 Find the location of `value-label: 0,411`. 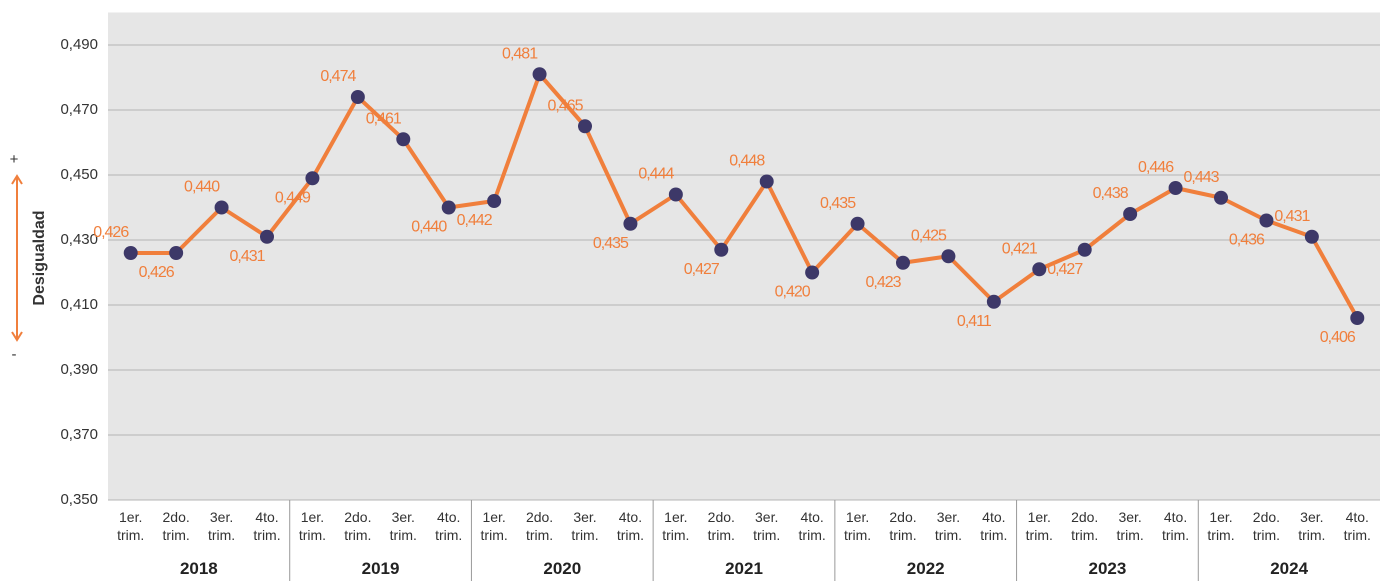

value-label: 0,411 is located at coordinates (974, 321).